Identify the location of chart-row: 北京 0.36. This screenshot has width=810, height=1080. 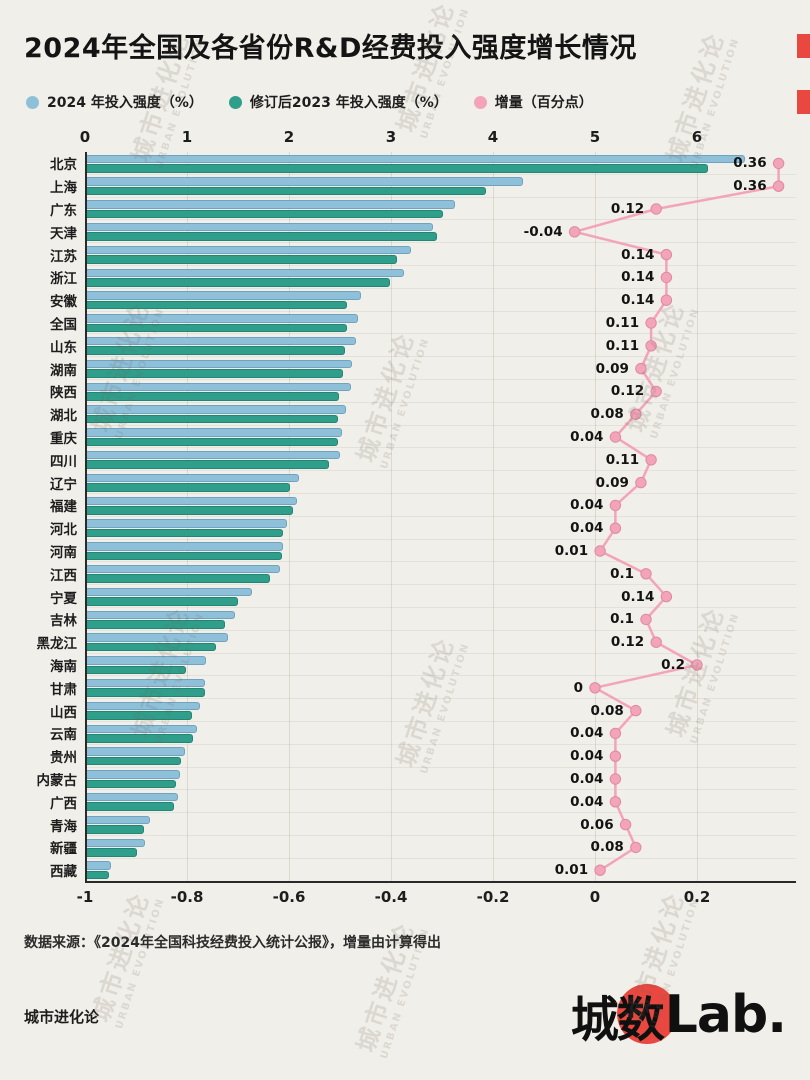
(405, 163).